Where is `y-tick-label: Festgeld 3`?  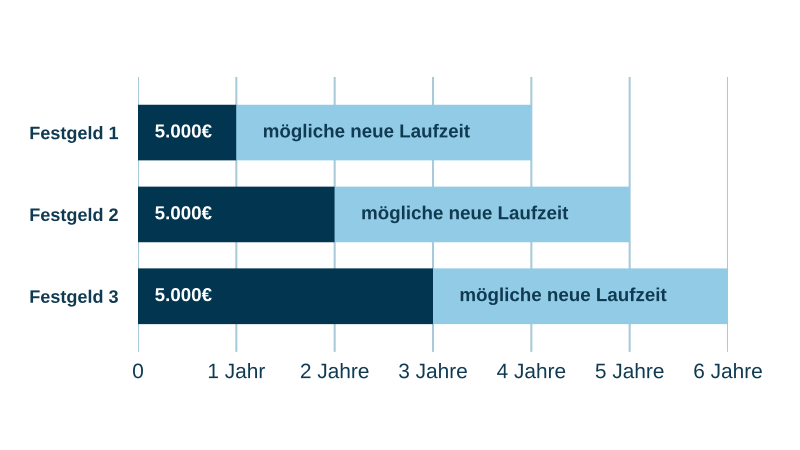
y-tick-label: Festgeld 3 is located at coordinates (74, 298).